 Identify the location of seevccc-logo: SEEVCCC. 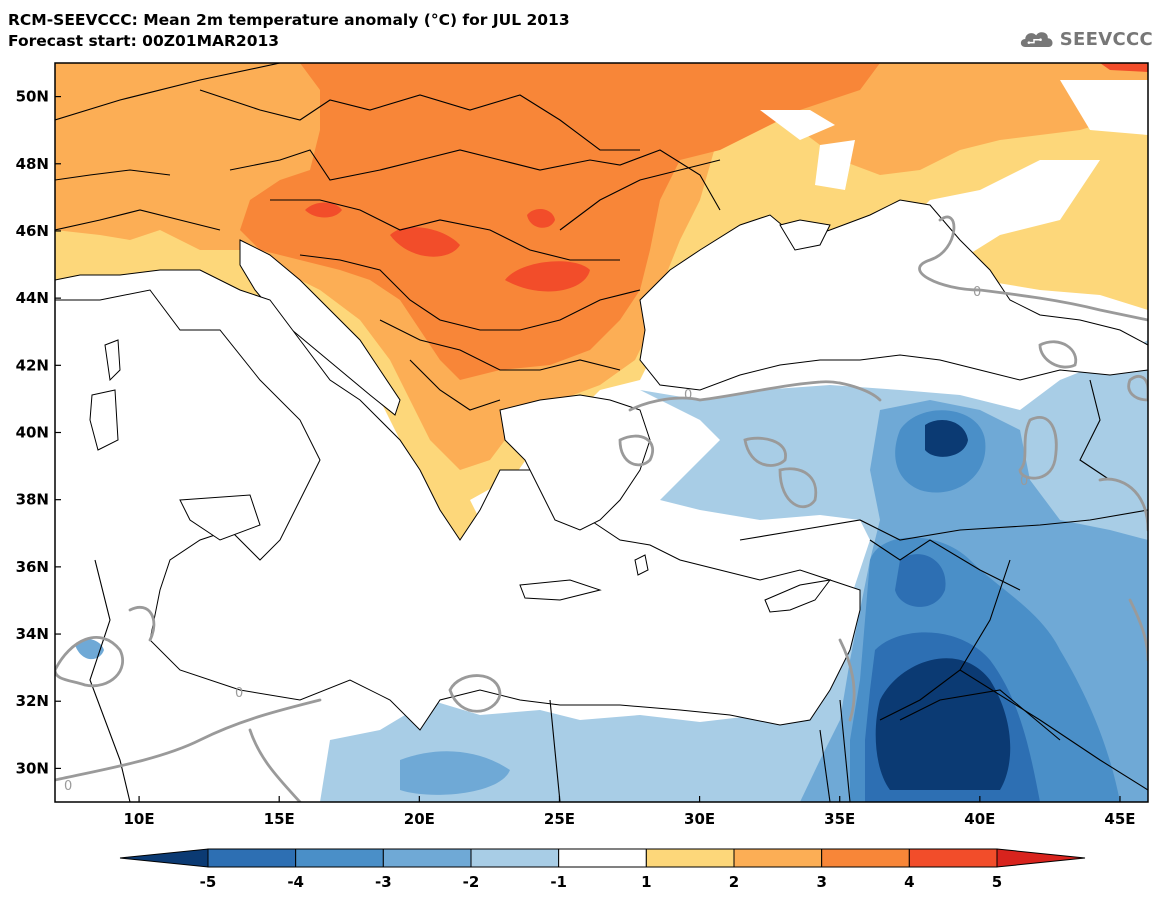
(1085, 39).